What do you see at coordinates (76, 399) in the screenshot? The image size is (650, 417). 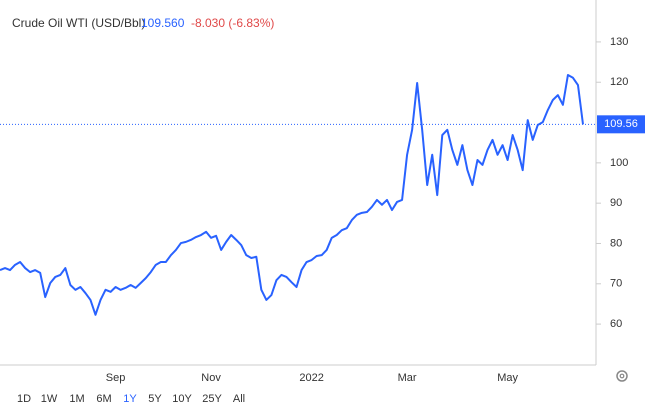 I see `range-button: 1M` at bounding box center [76, 399].